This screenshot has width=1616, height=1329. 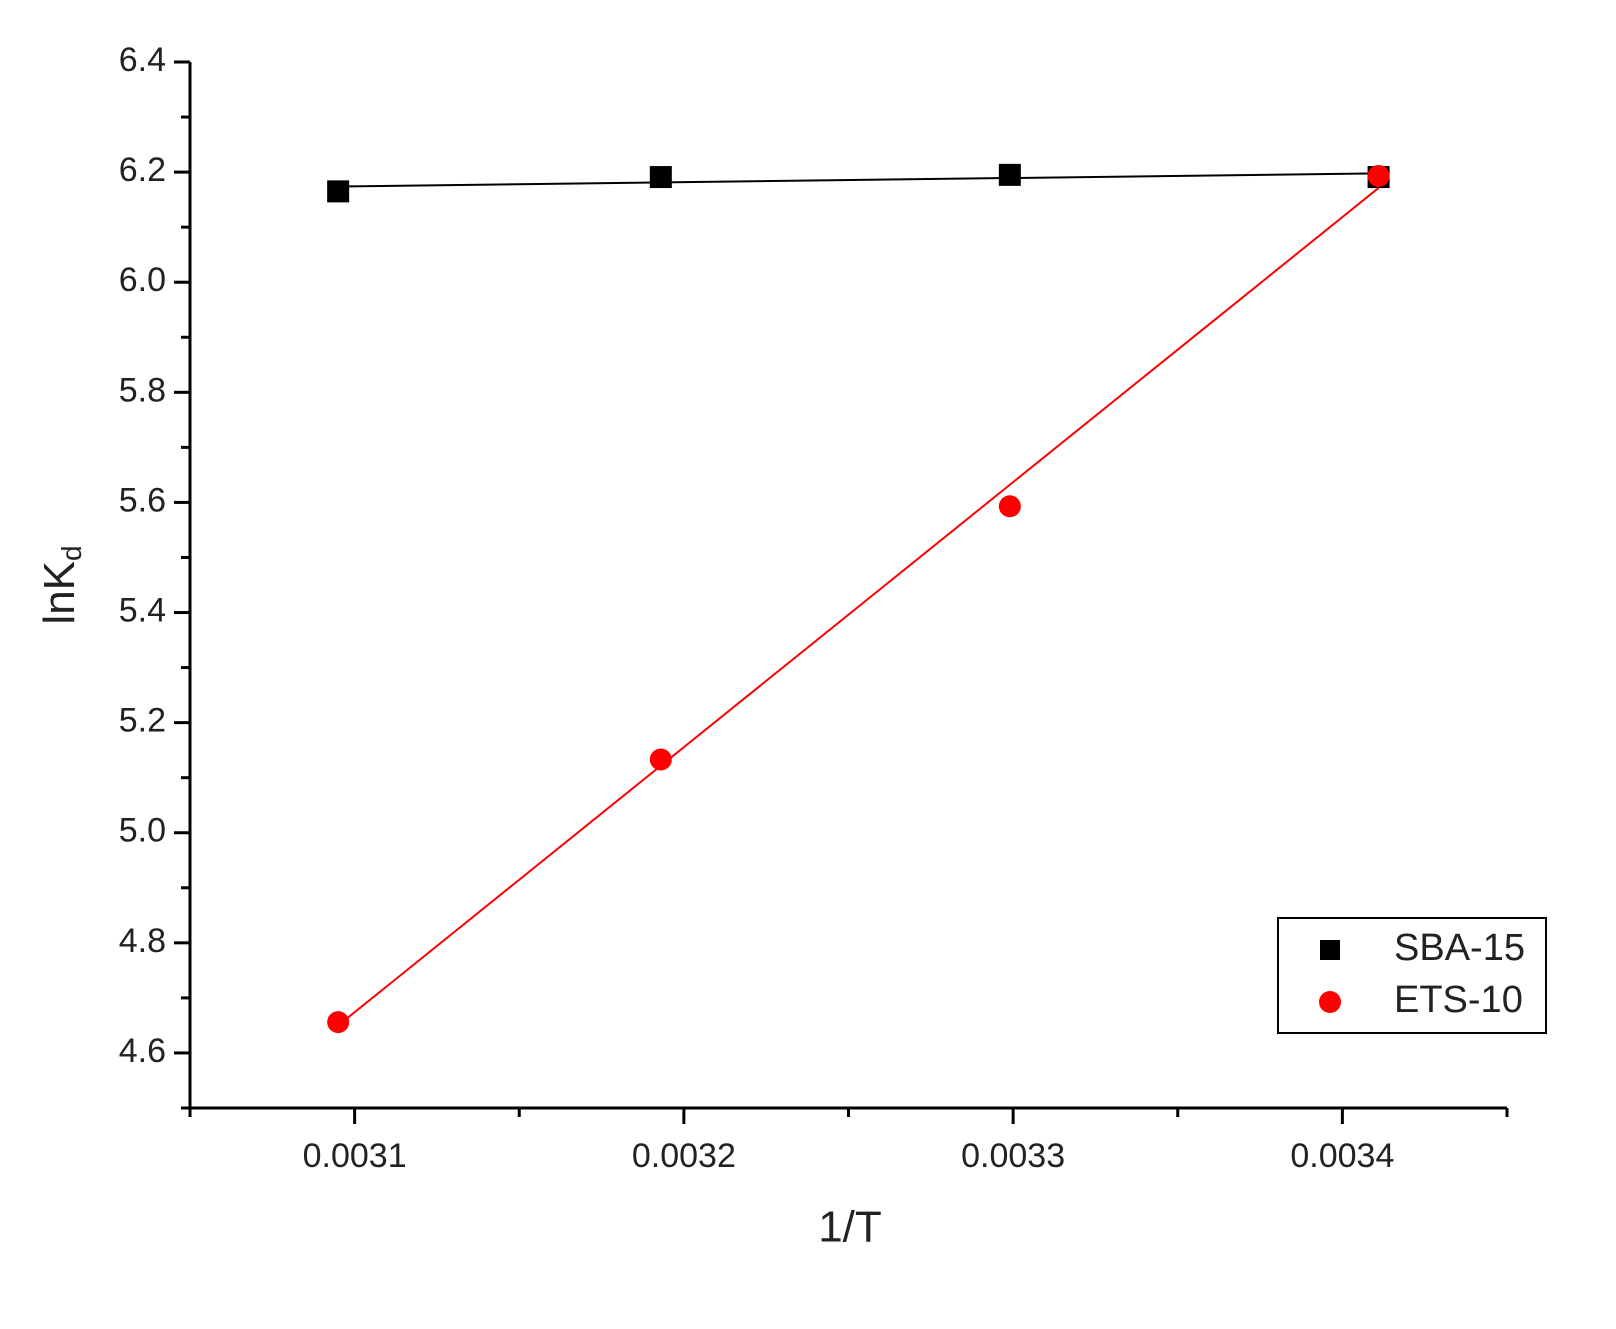 I want to click on y-tick-label: 5.2, so click(x=142, y=721).